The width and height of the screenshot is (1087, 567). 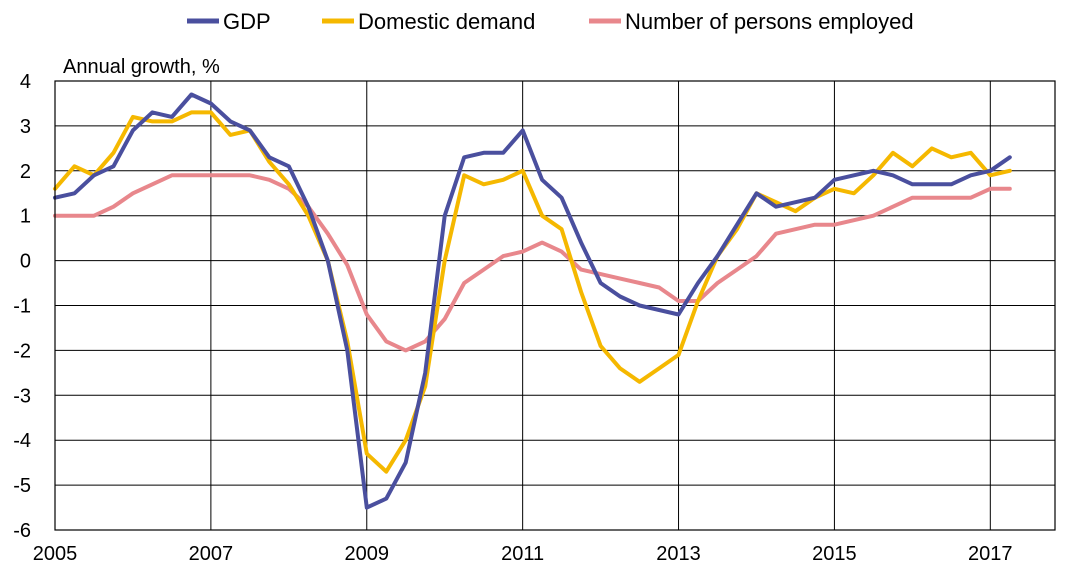 I want to click on legend-item-gdp: GDP, so click(x=229, y=21).